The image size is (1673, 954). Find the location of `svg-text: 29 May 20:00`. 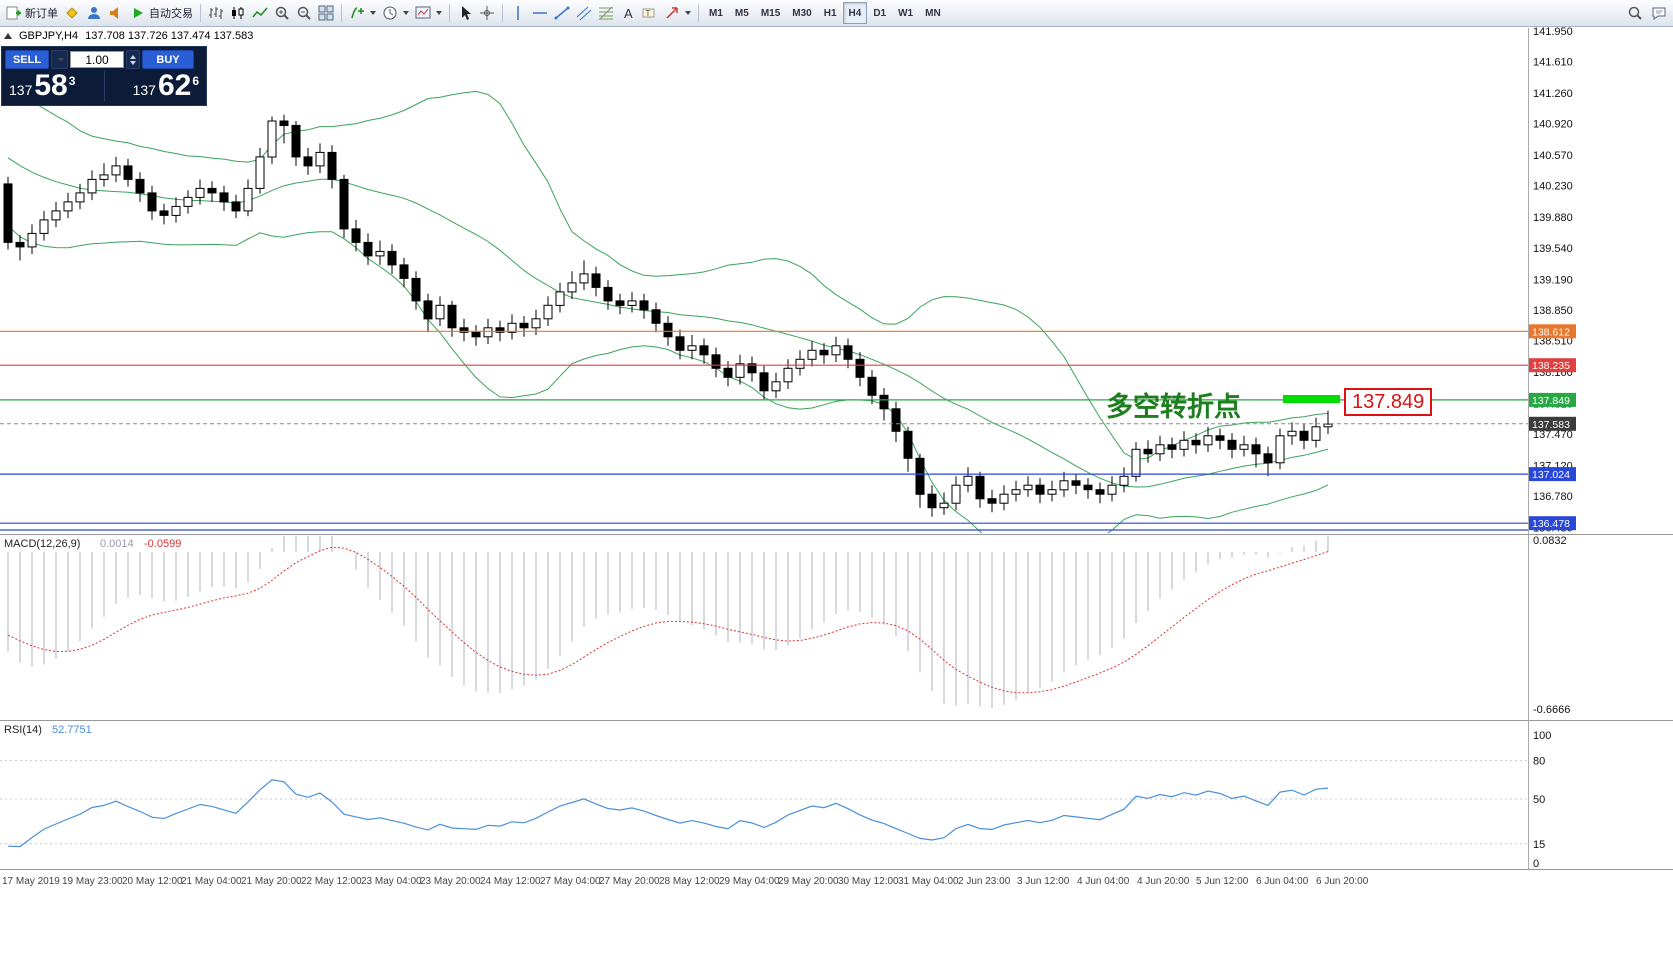

svg-text: 29 May 20:00 is located at coordinates (808, 881).